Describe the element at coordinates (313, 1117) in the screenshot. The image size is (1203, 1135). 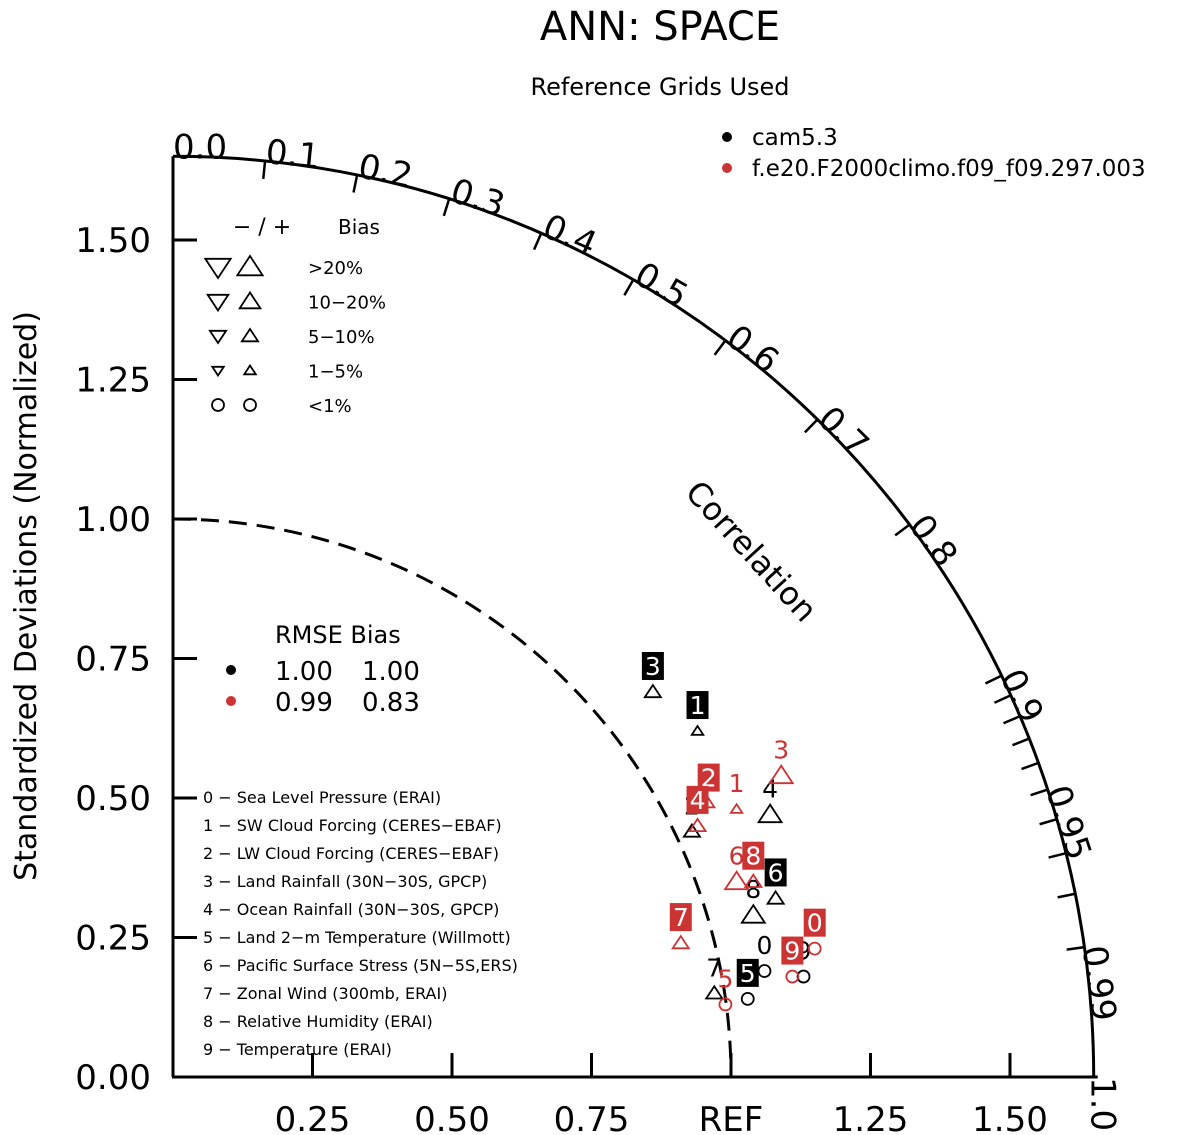
I see `x-tick-label: 0.25` at that location.